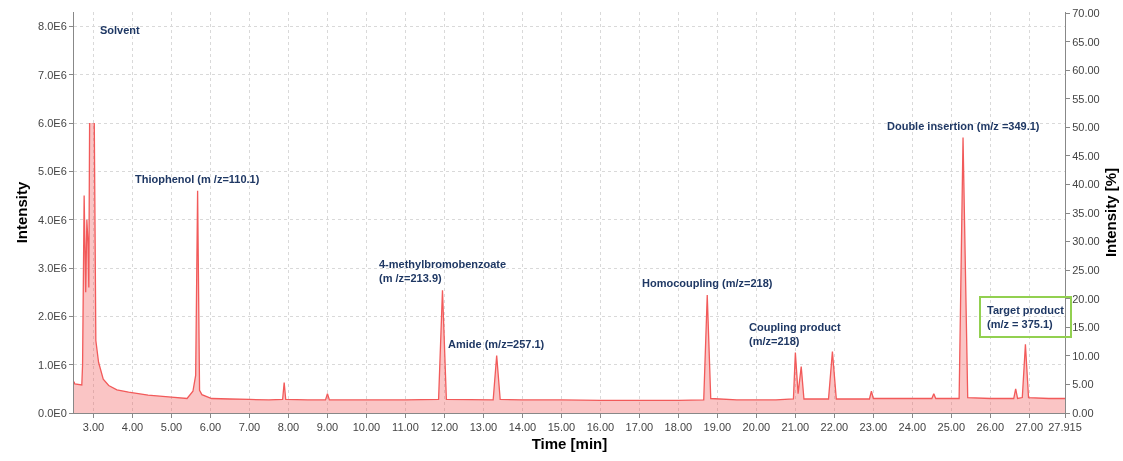  What do you see at coordinates (561, 427) in the screenshot?
I see `x-tick-label: 15.00` at bounding box center [561, 427].